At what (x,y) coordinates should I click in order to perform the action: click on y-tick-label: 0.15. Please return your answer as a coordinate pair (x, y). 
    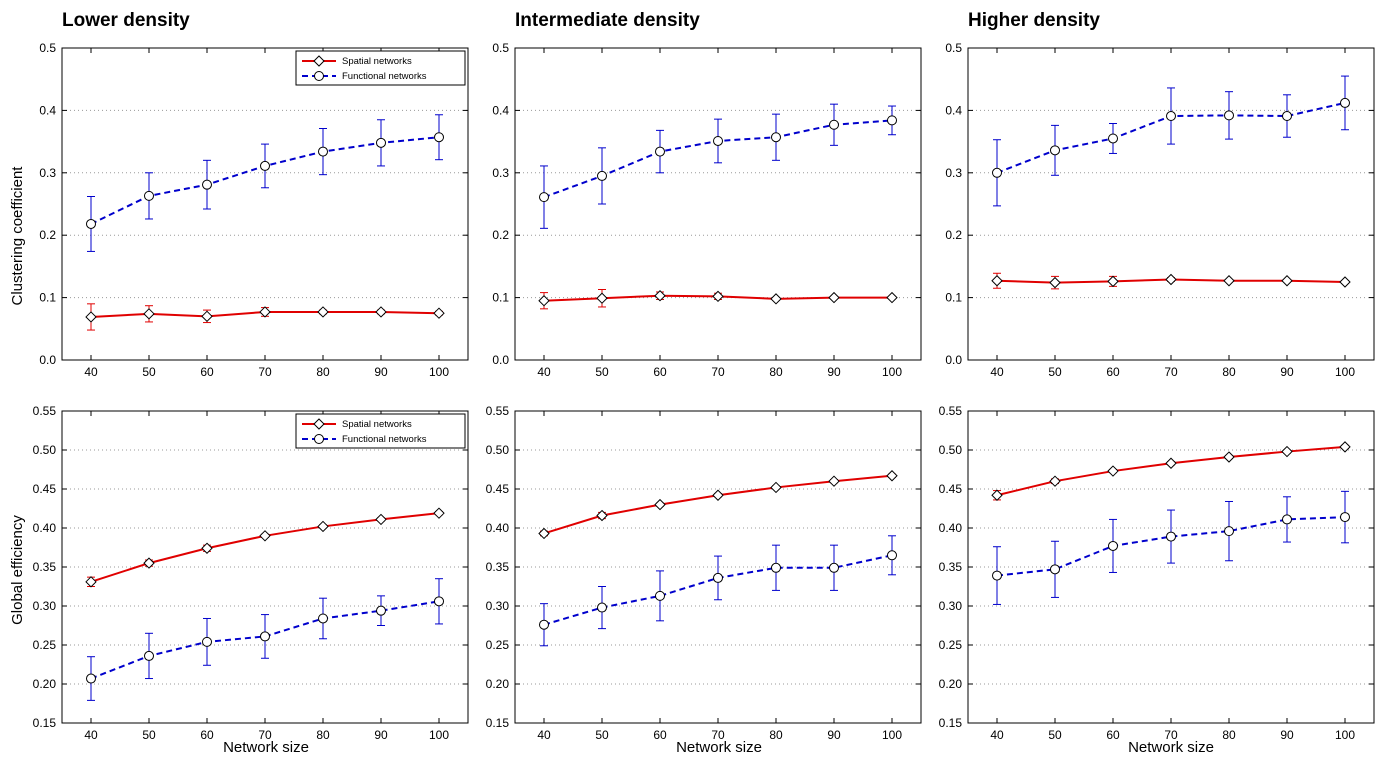
    Looking at the image, I should click on (951, 723).